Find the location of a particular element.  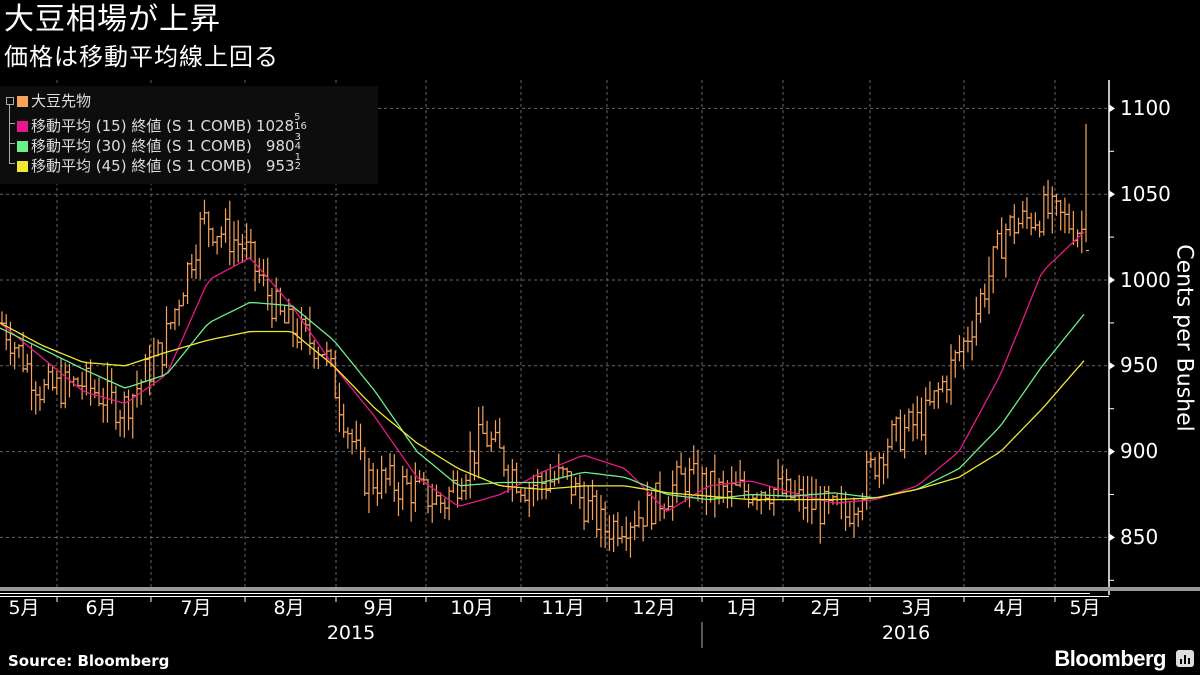

legend-value: 980 is located at coordinates (280, 146).